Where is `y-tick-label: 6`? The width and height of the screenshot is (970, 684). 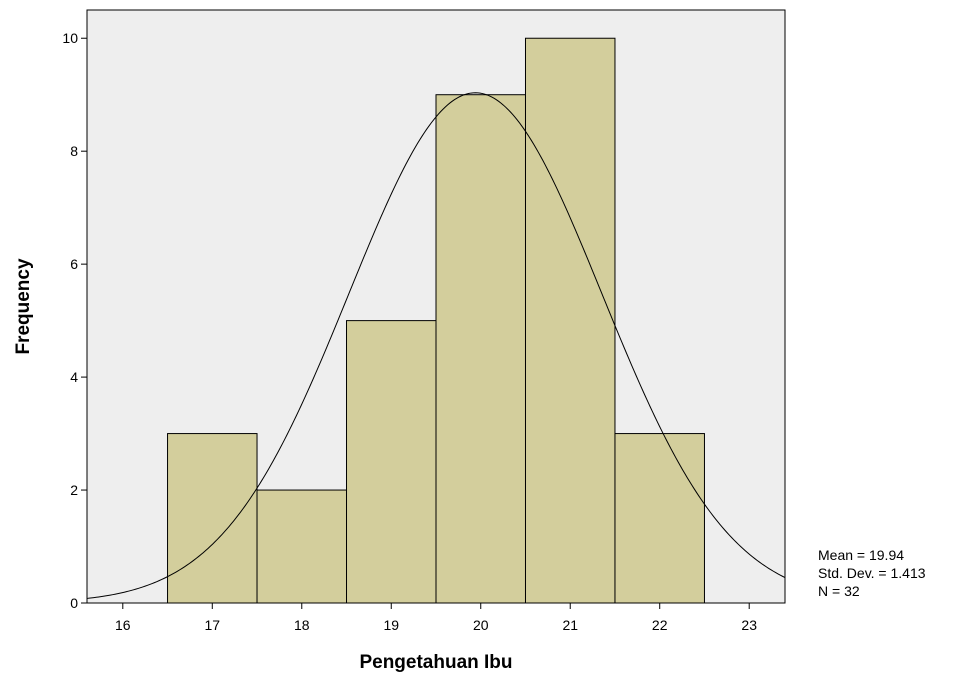
y-tick-label: 6 is located at coordinates (74, 264).